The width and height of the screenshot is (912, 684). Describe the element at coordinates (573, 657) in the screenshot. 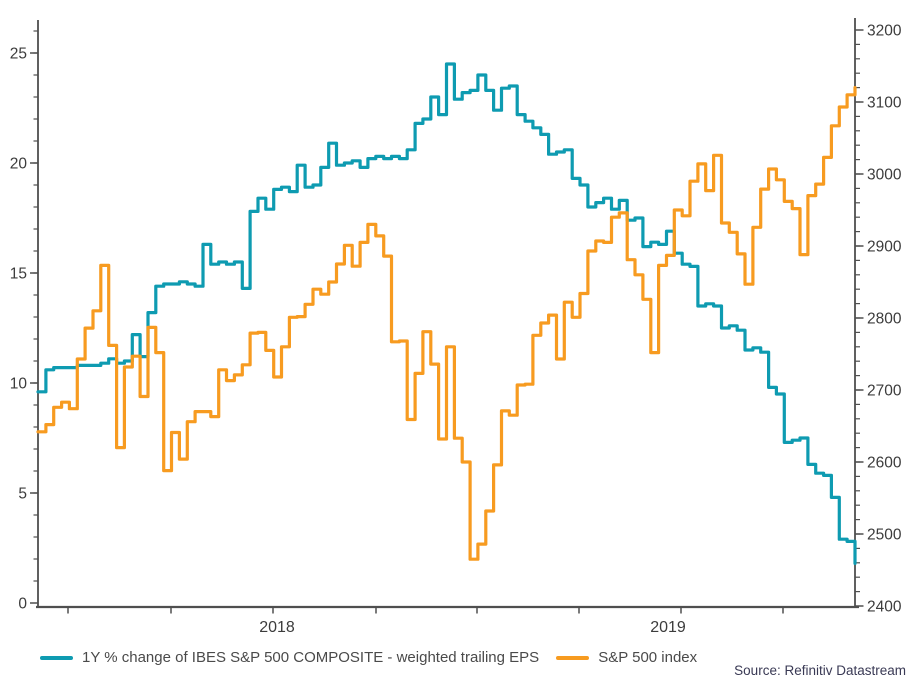

I see `legend-swatch-spx-line` at that location.